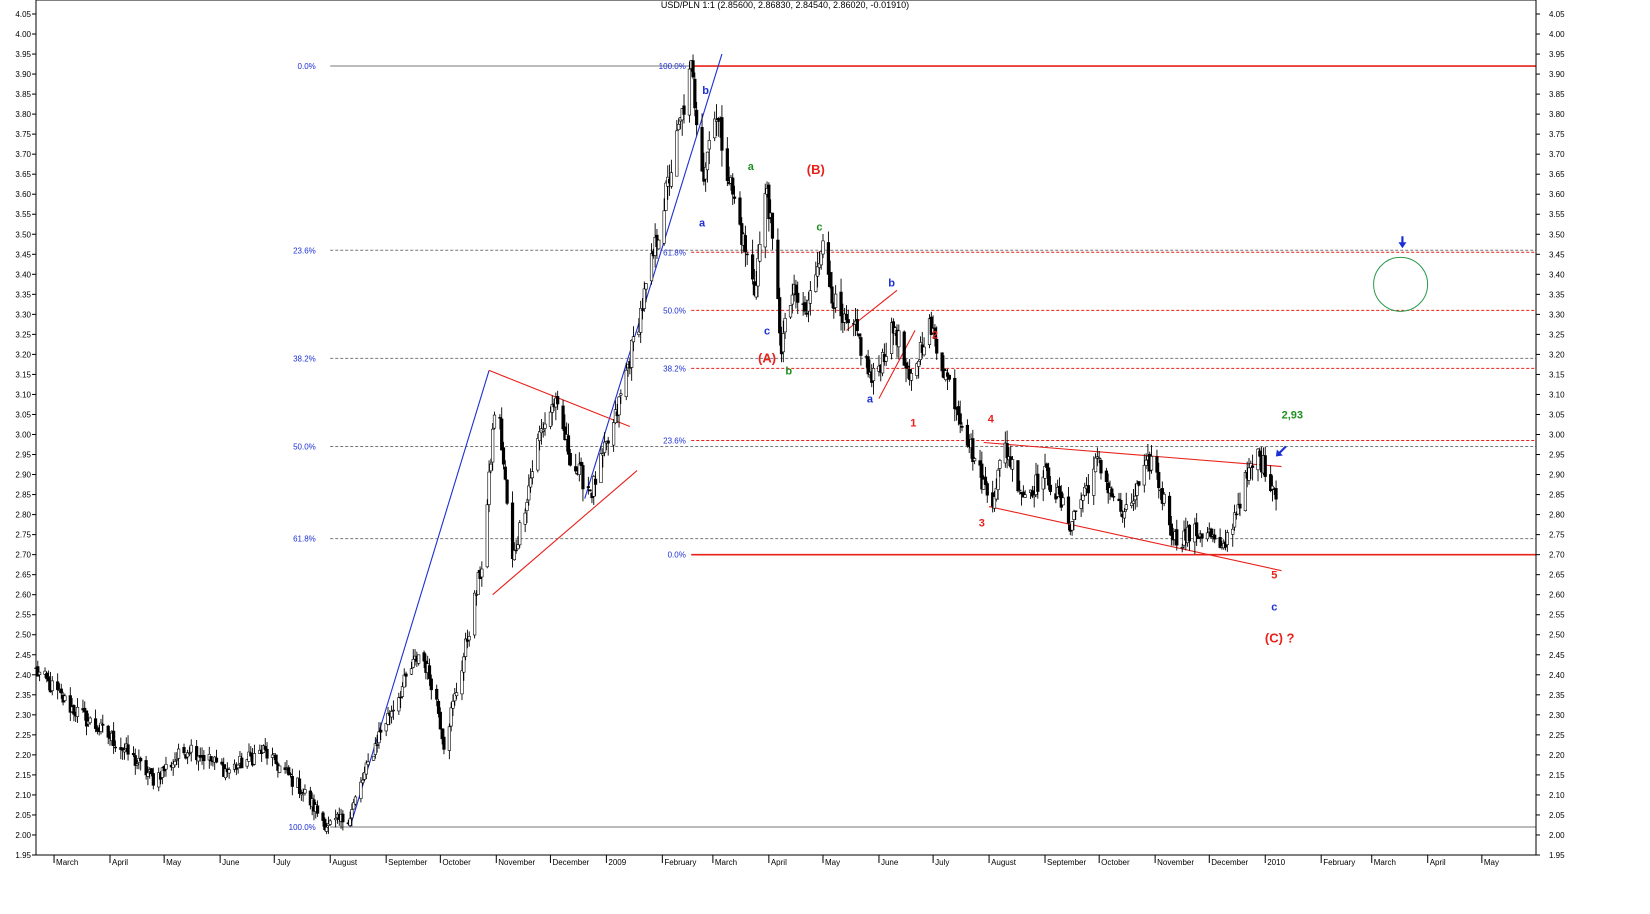 This screenshot has height=914, width=1650. Describe the element at coordinates (1557, 515) in the screenshot. I see `y-tick-label-right: 2.80` at that location.